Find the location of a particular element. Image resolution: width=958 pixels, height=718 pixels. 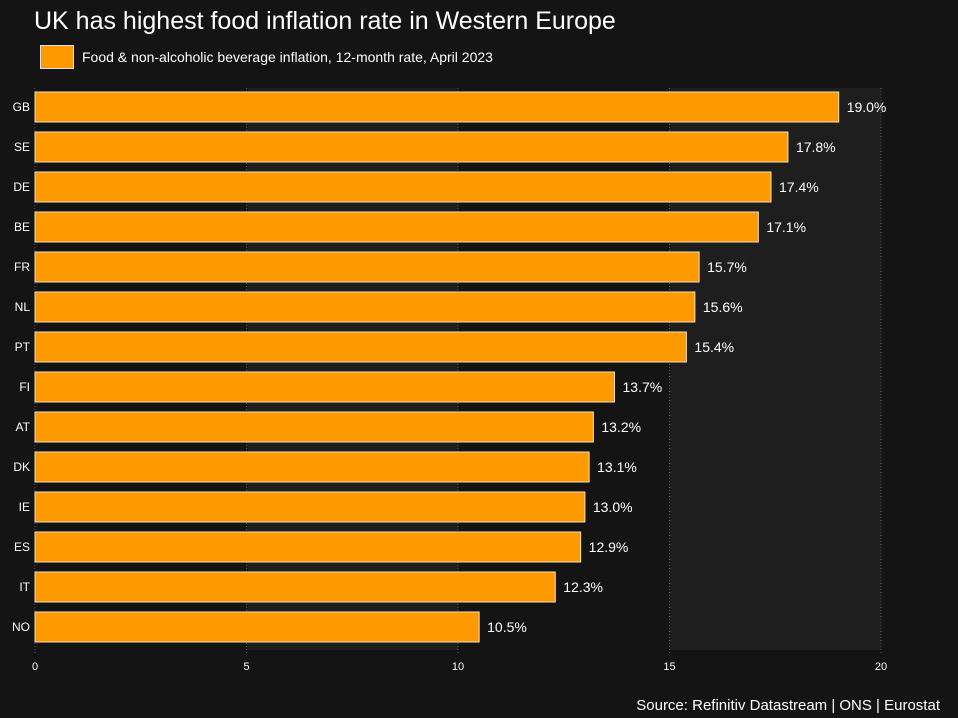

x-tick-label: 10 is located at coordinates (458, 667).